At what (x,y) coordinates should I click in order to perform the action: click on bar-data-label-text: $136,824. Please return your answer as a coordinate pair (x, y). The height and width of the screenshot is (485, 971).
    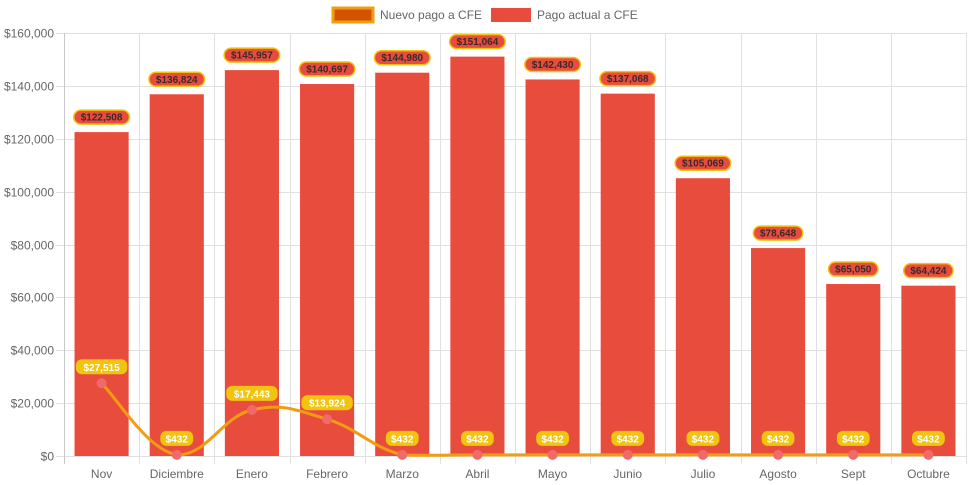
    Looking at the image, I should click on (177, 80).